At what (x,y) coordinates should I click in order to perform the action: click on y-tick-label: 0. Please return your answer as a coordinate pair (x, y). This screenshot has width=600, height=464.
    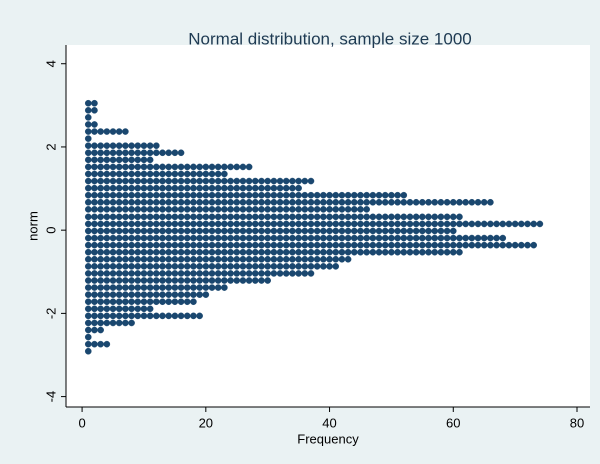
    Looking at the image, I should click on (50, 230).